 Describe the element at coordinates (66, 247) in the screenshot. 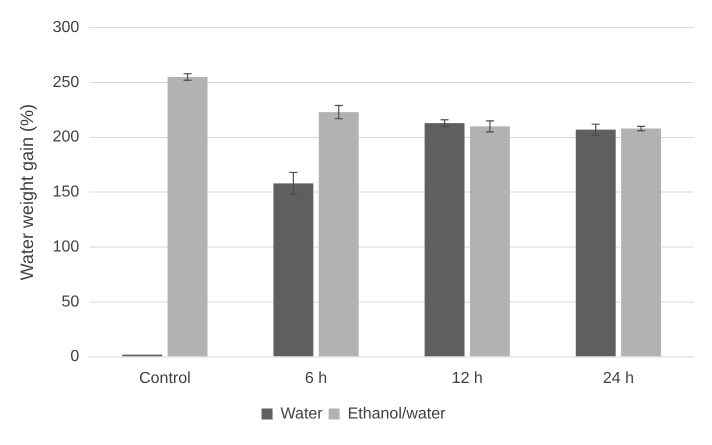

I see `y-tick-label: 100` at that location.